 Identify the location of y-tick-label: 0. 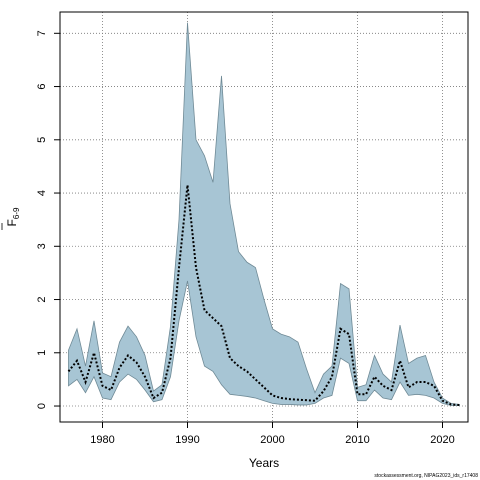
(42, 406).